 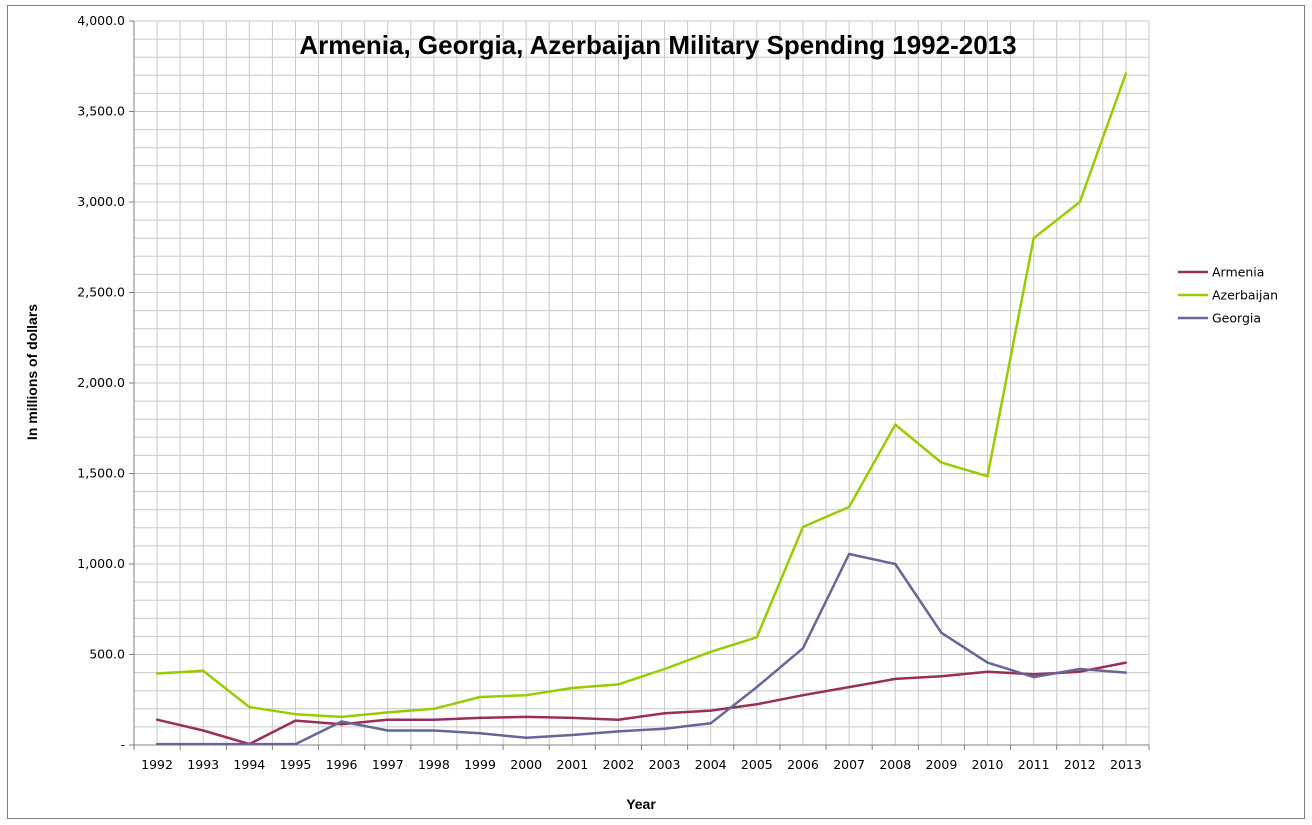 I want to click on y-tick-label: 3,000.0, so click(x=101, y=201).